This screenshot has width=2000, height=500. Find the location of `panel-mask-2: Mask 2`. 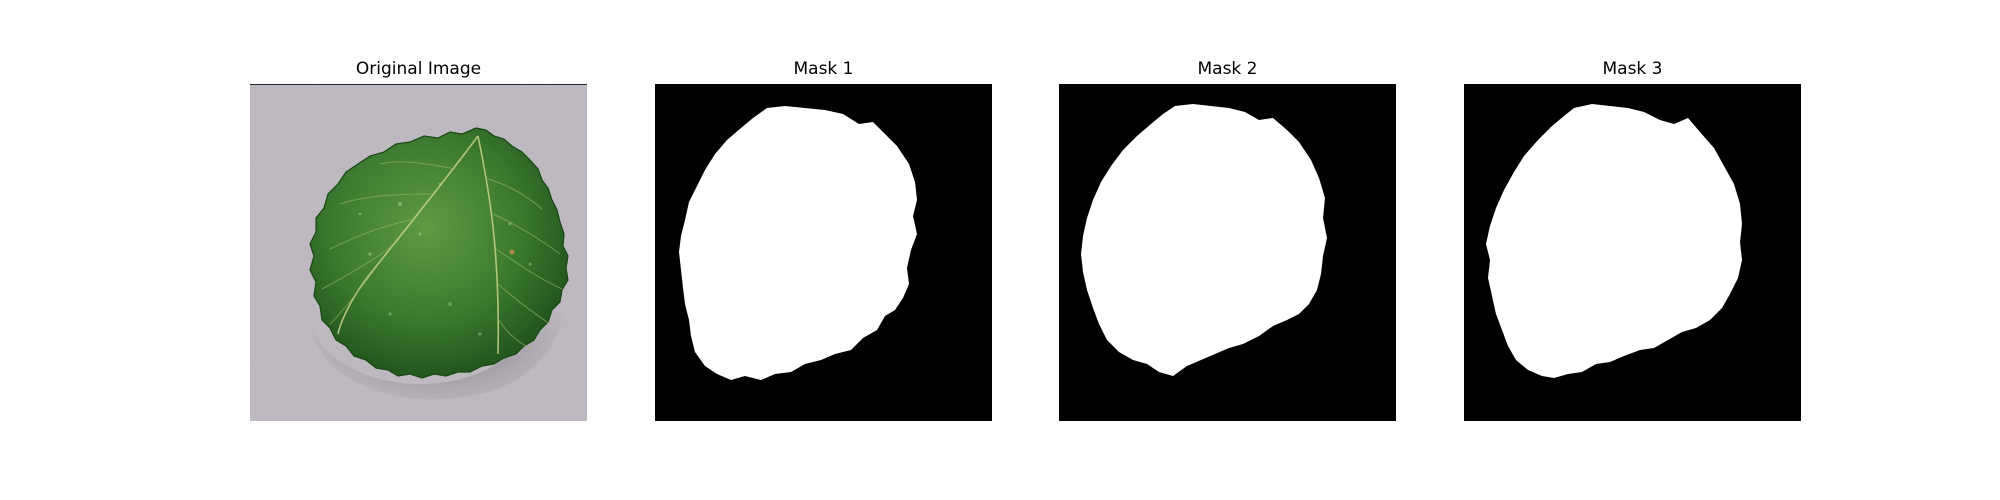

panel-mask-2: Mask 2 is located at coordinates (1227, 238).